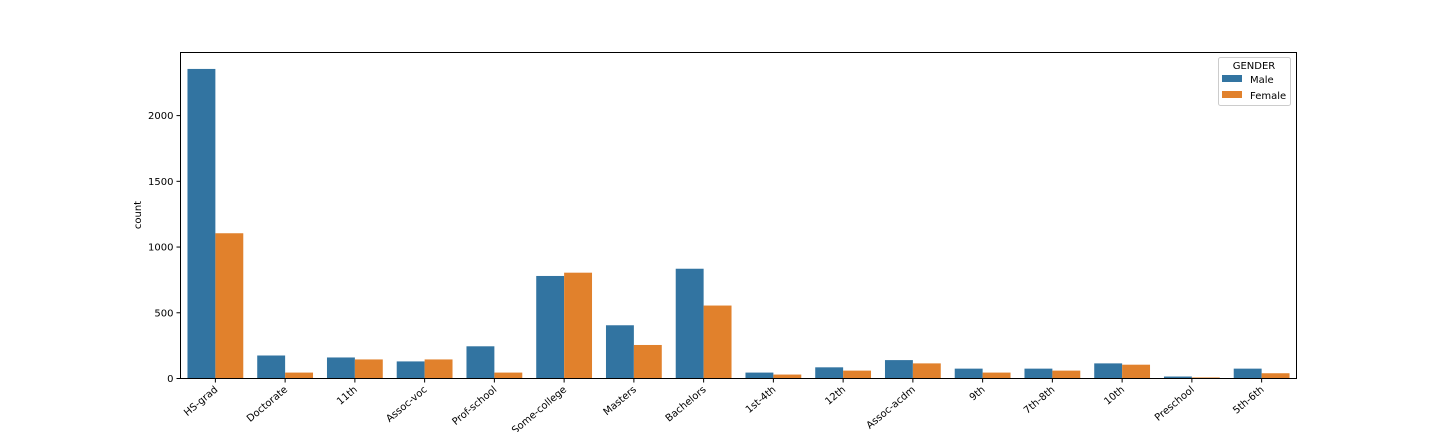 This screenshot has height=432, width=1440. I want to click on bar-male-10th, so click(1108, 371).